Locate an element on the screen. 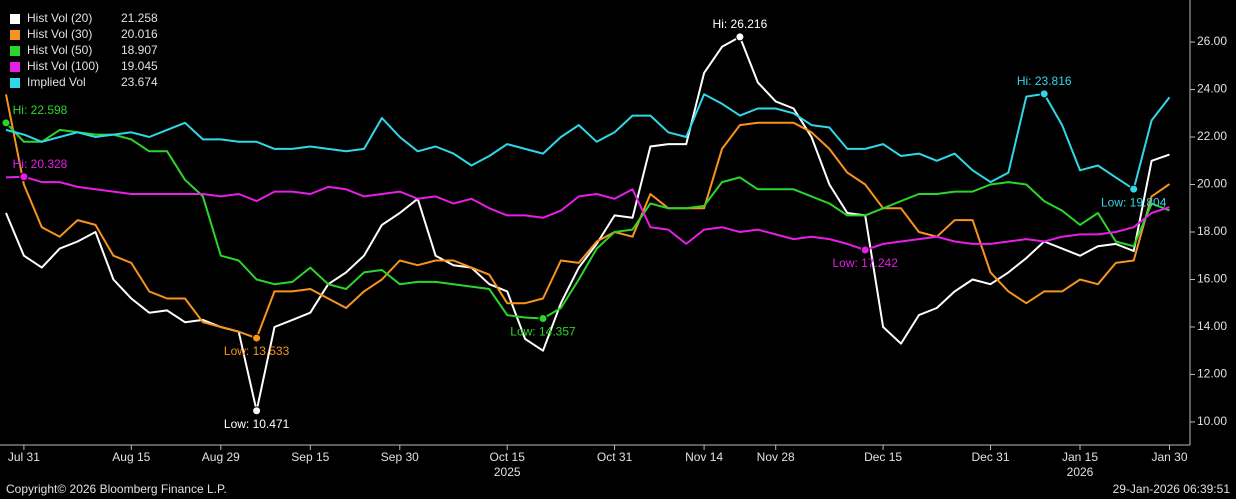 The image size is (1236, 499). y-tick-label: 24.00 is located at coordinates (1212, 89).